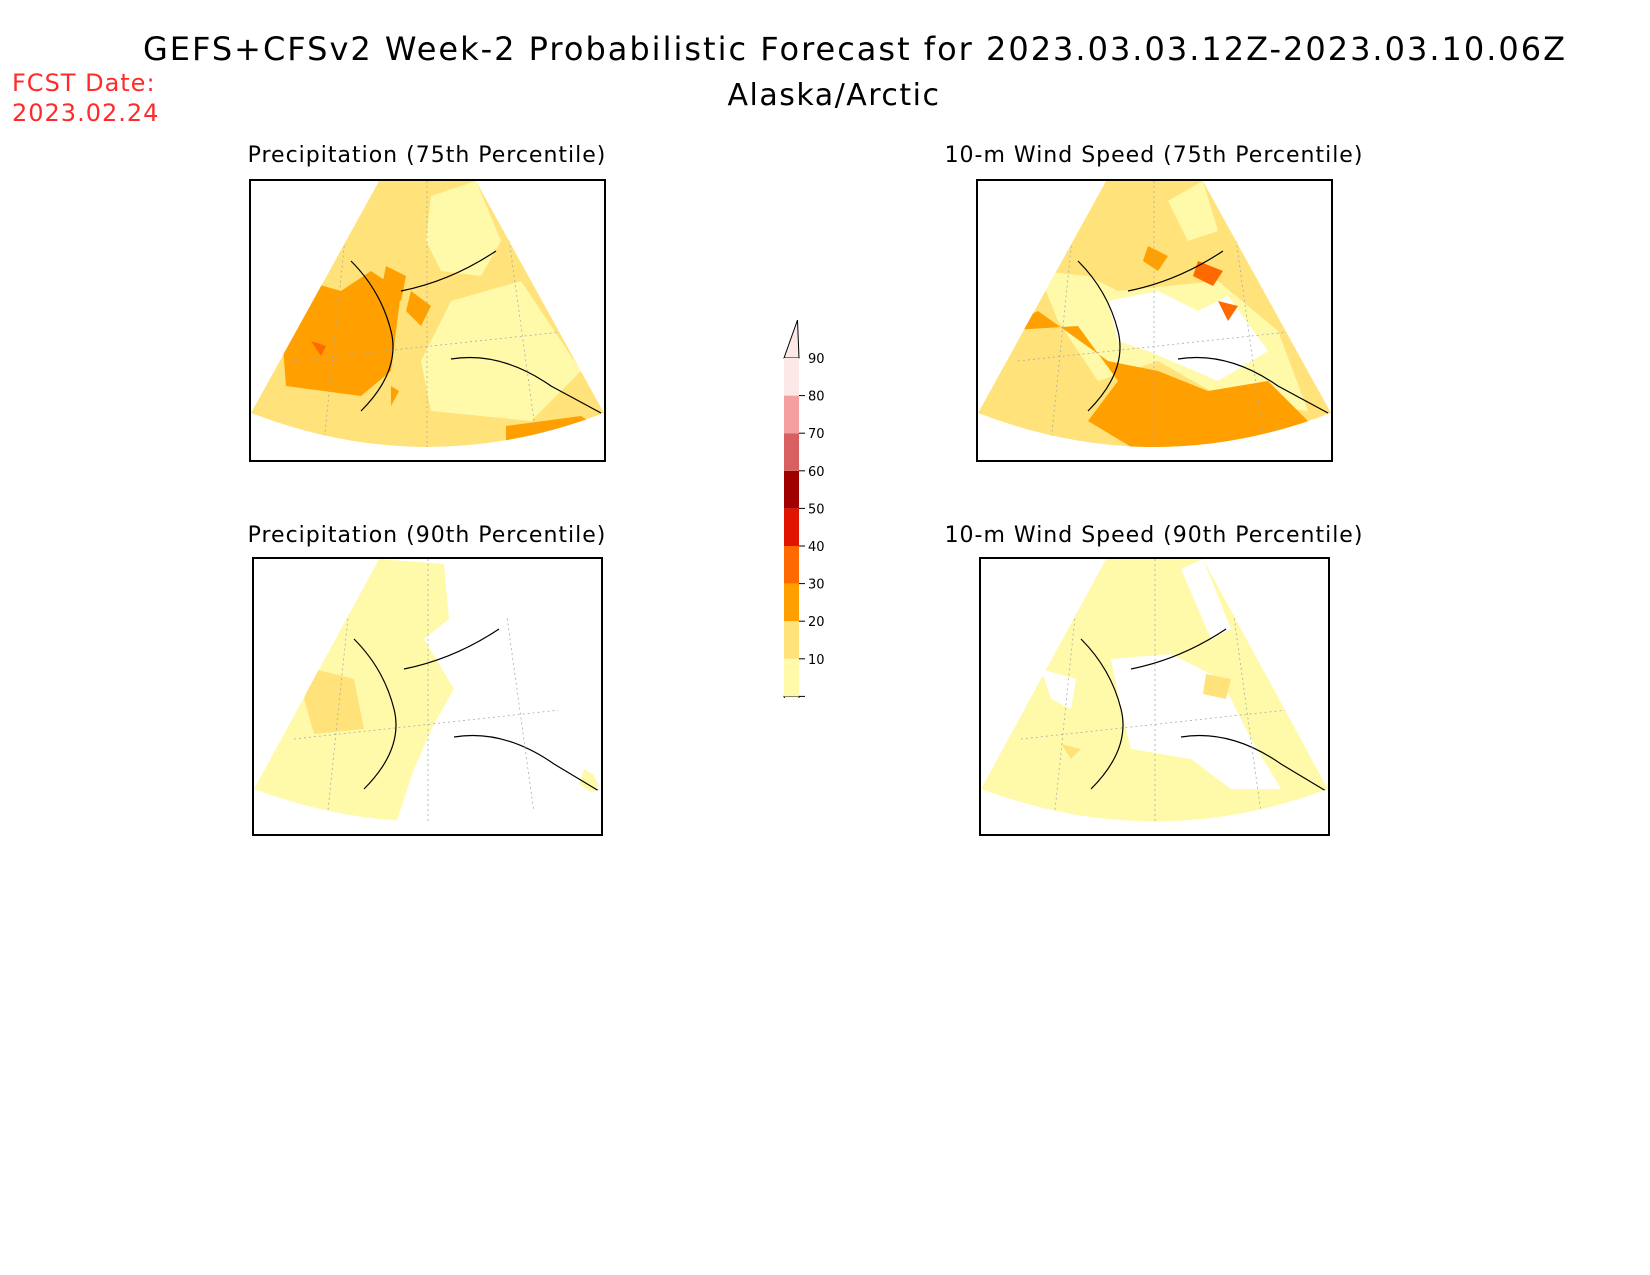  What do you see at coordinates (816, 585) in the screenshot?
I see `colorbar-label: 30` at bounding box center [816, 585].